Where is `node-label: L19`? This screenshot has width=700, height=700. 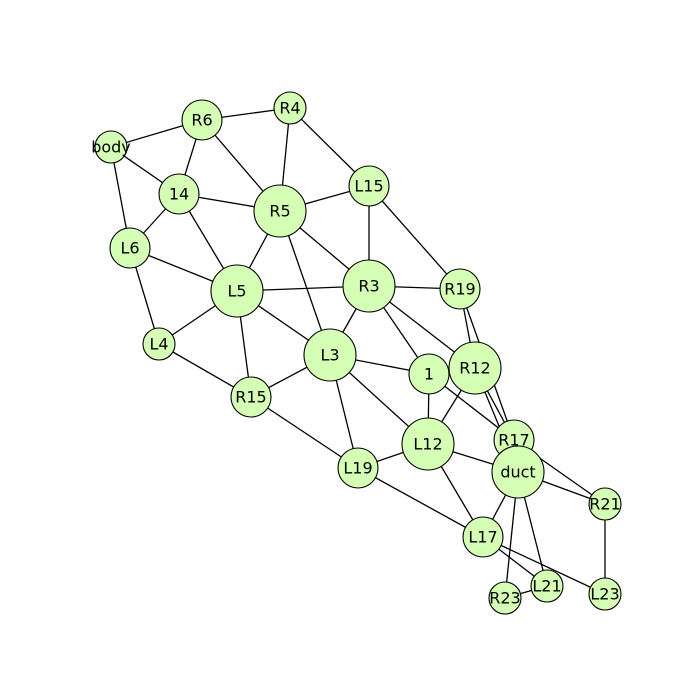 node-label: L19 is located at coordinates (357, 468).